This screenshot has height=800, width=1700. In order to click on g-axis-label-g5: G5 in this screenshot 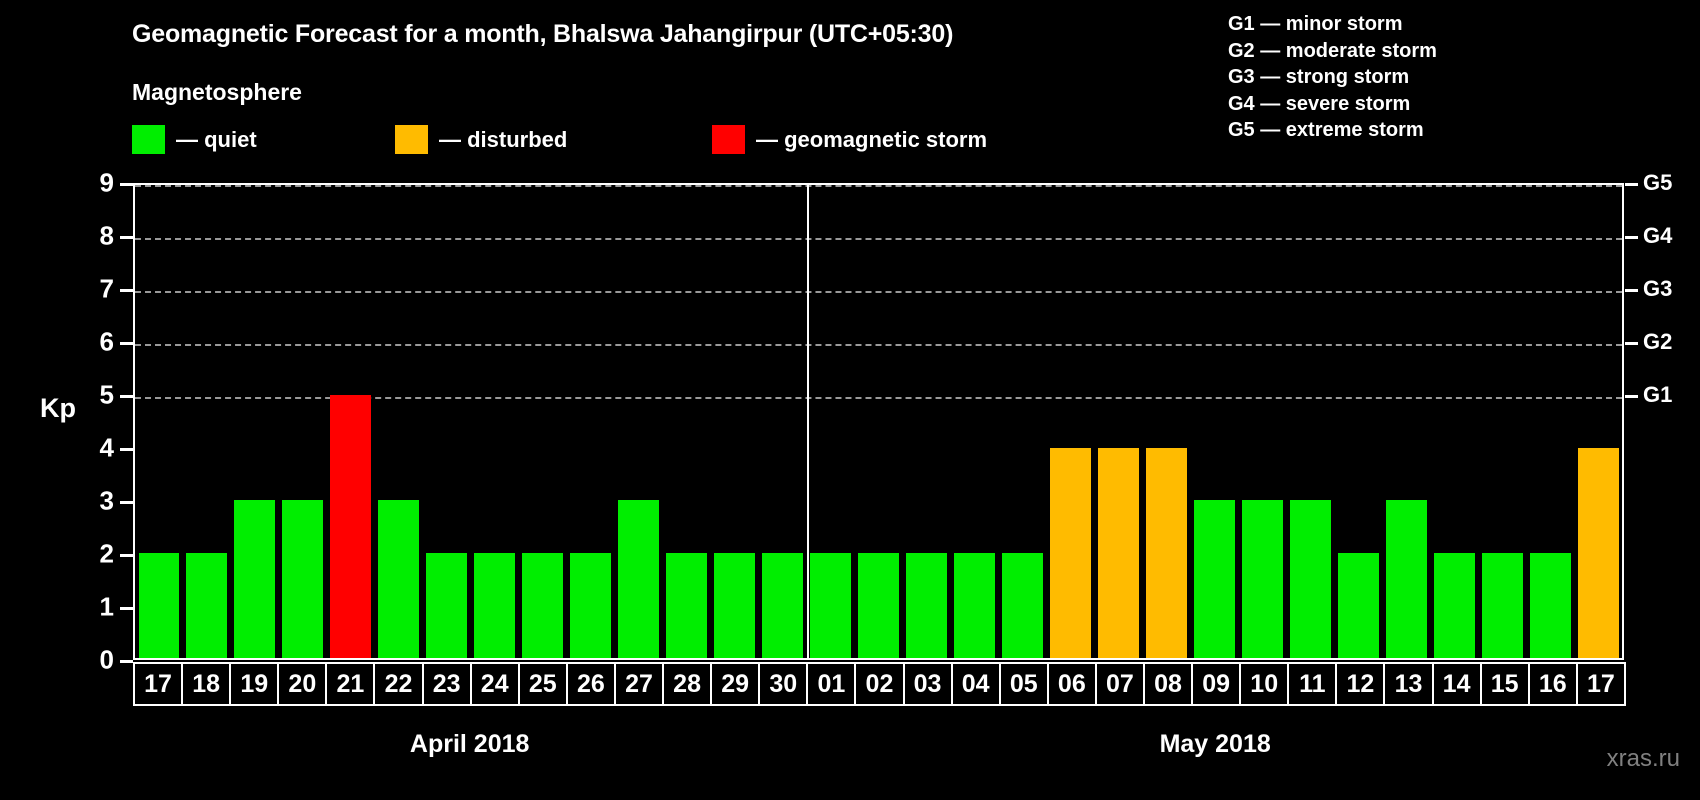, I will do `click(1658, 182)`.